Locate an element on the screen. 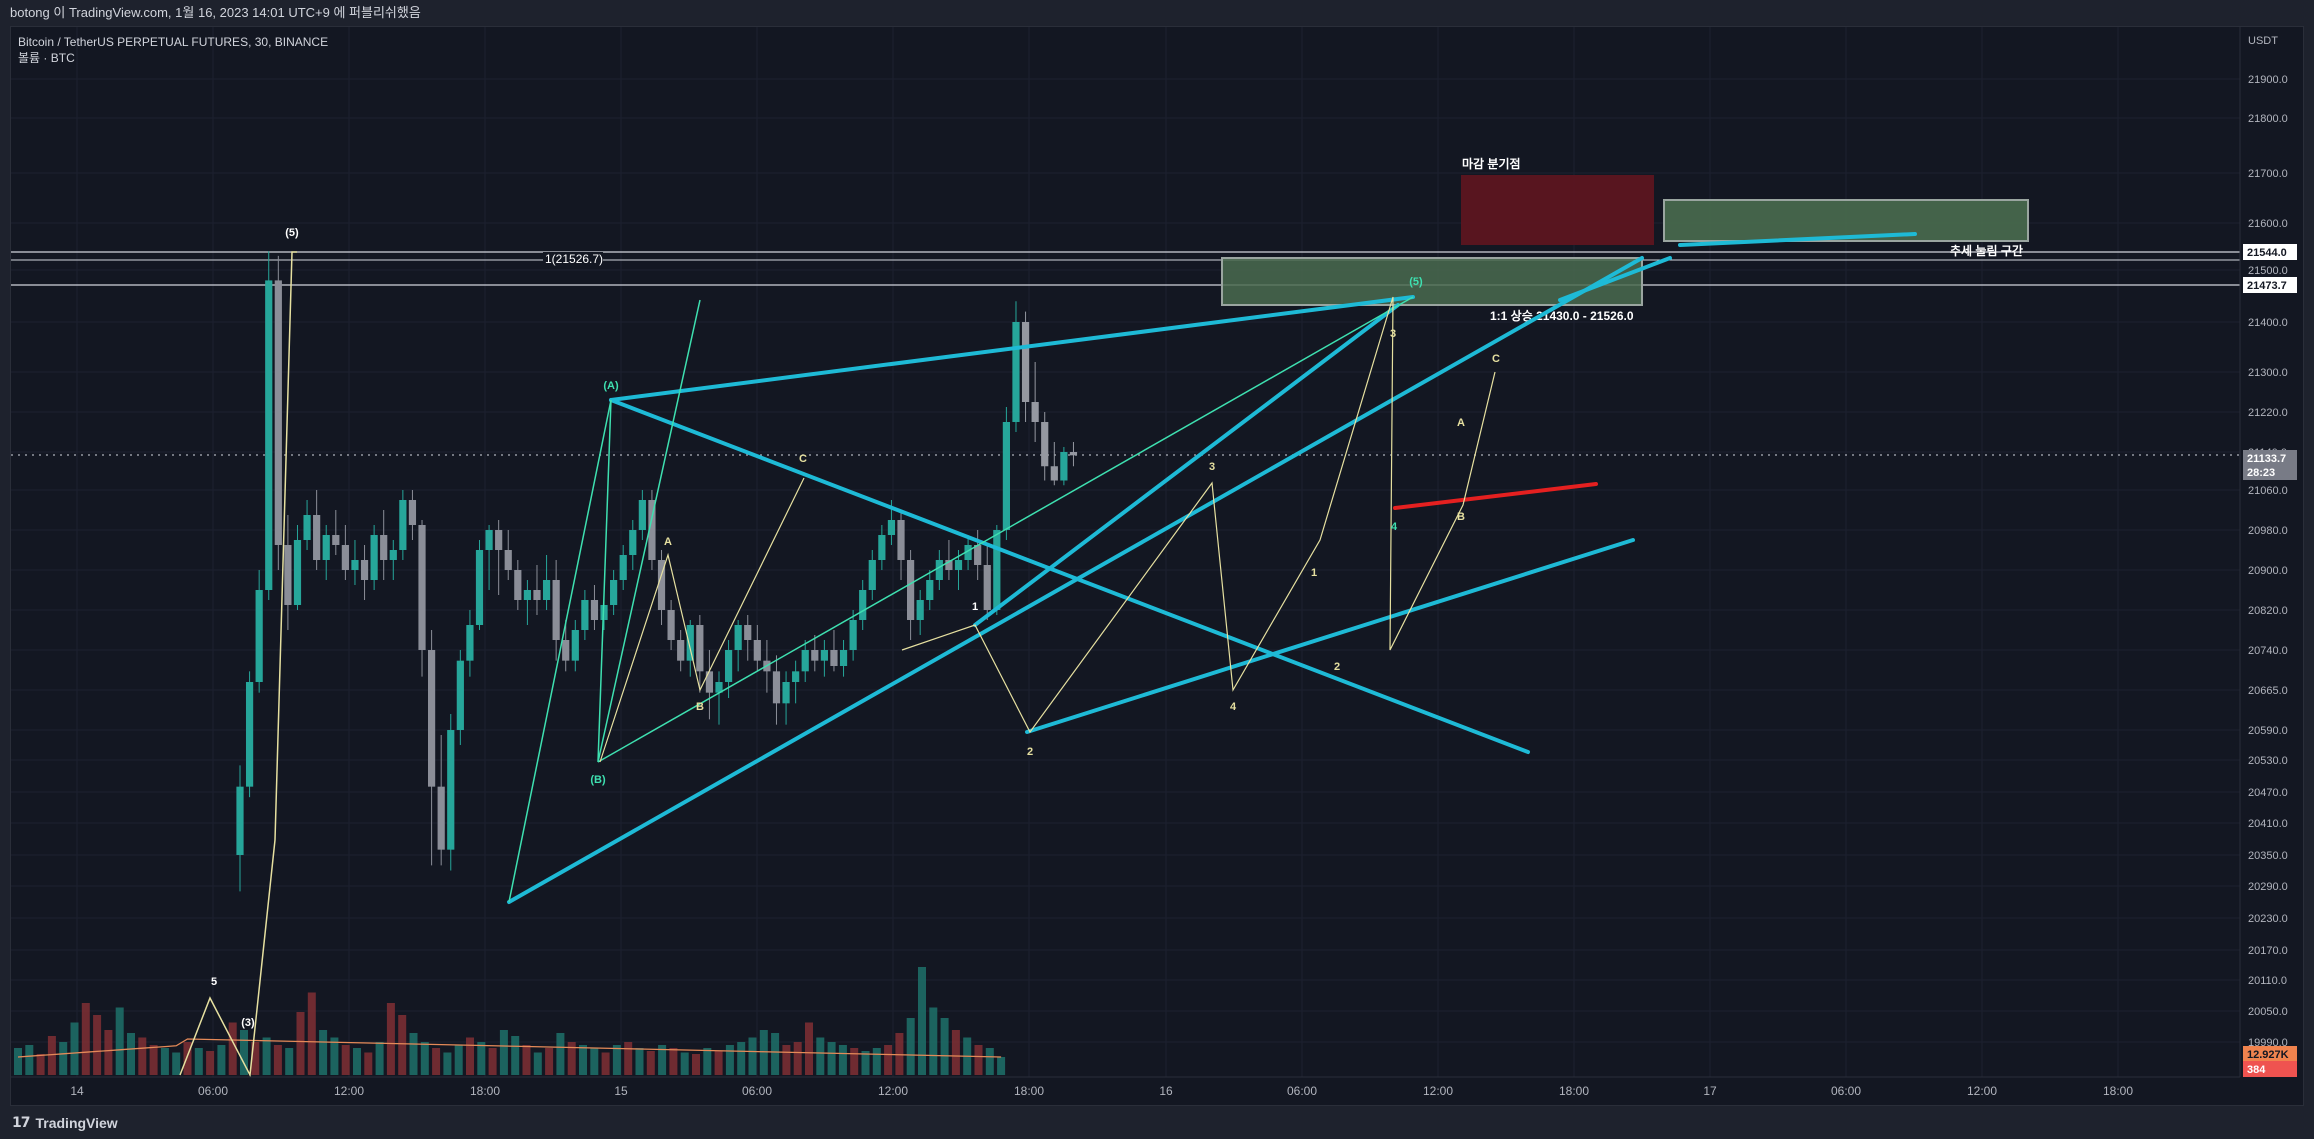 The image size is (2314, 1139). divergence-zone is located at coordinates (1557, 210).